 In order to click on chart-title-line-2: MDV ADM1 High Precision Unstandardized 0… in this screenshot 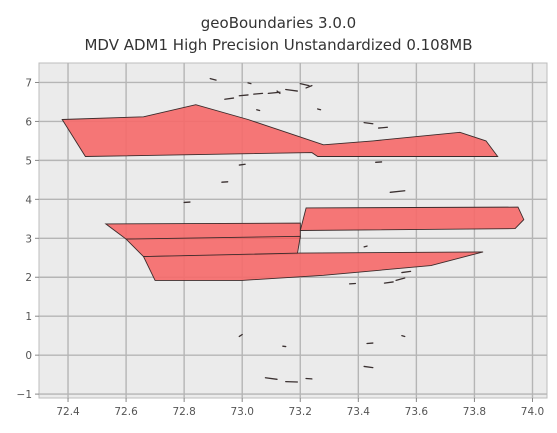, I will do `click(278, 45)`.